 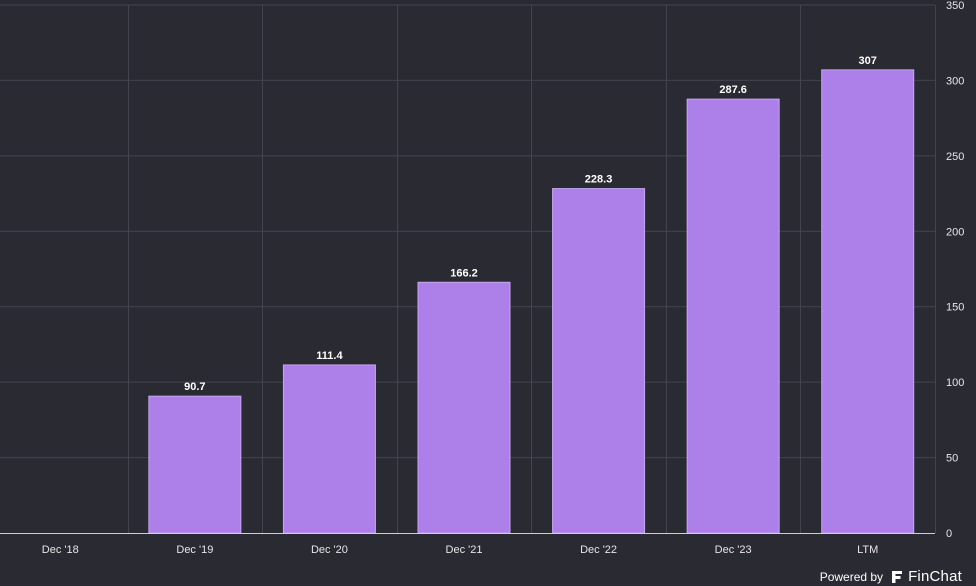 I want to click on y-tick-label: 250, so click(x=955, y=157).